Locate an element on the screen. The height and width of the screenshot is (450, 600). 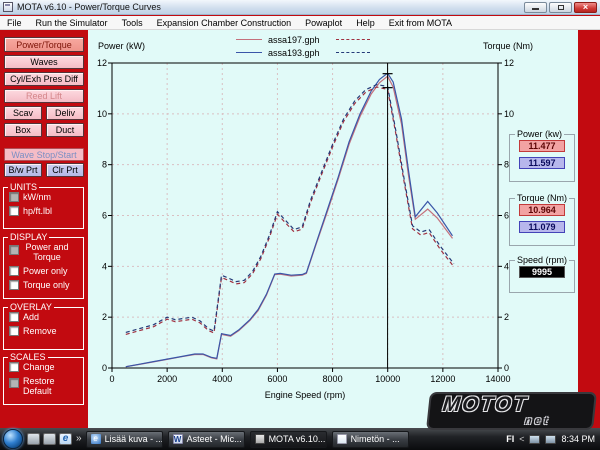
cyl-exh-pres-diff-button: Cyl/Exh Pres Diff is located at coordinates (44, 79).